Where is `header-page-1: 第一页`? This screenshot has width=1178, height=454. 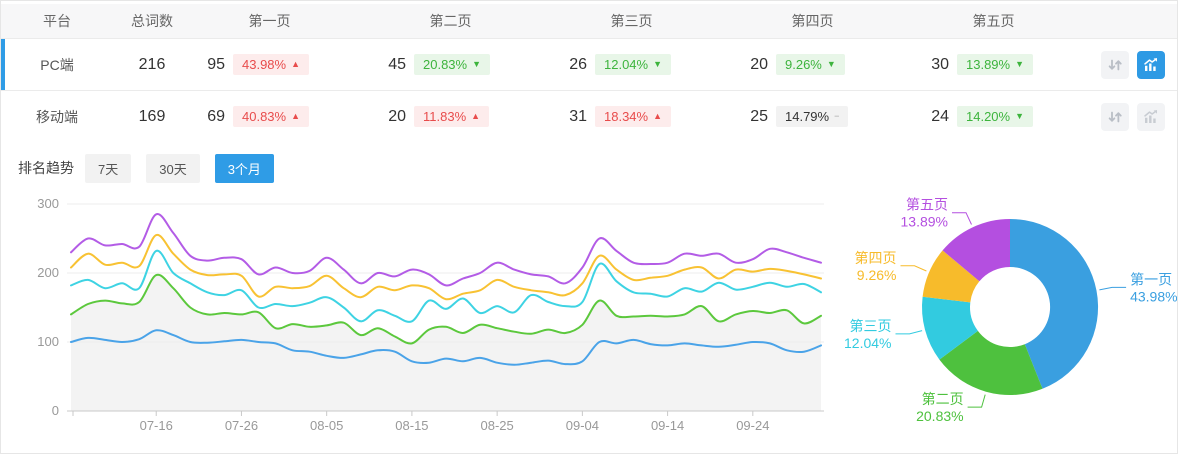
header-page-1: 第一页 is located at coordinates (269, 21).